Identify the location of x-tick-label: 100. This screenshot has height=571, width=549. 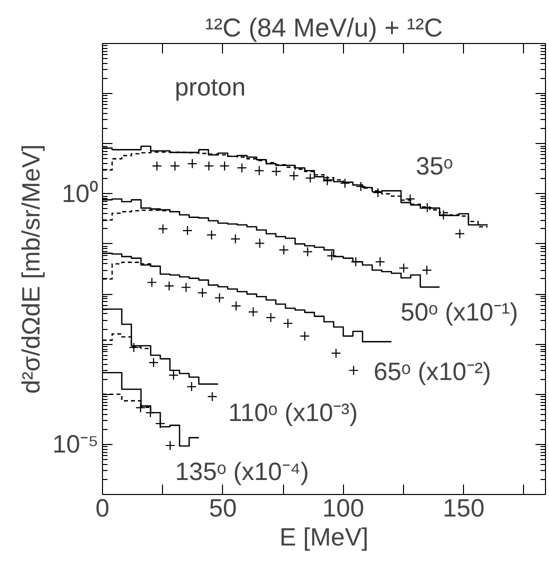
(343, 508).